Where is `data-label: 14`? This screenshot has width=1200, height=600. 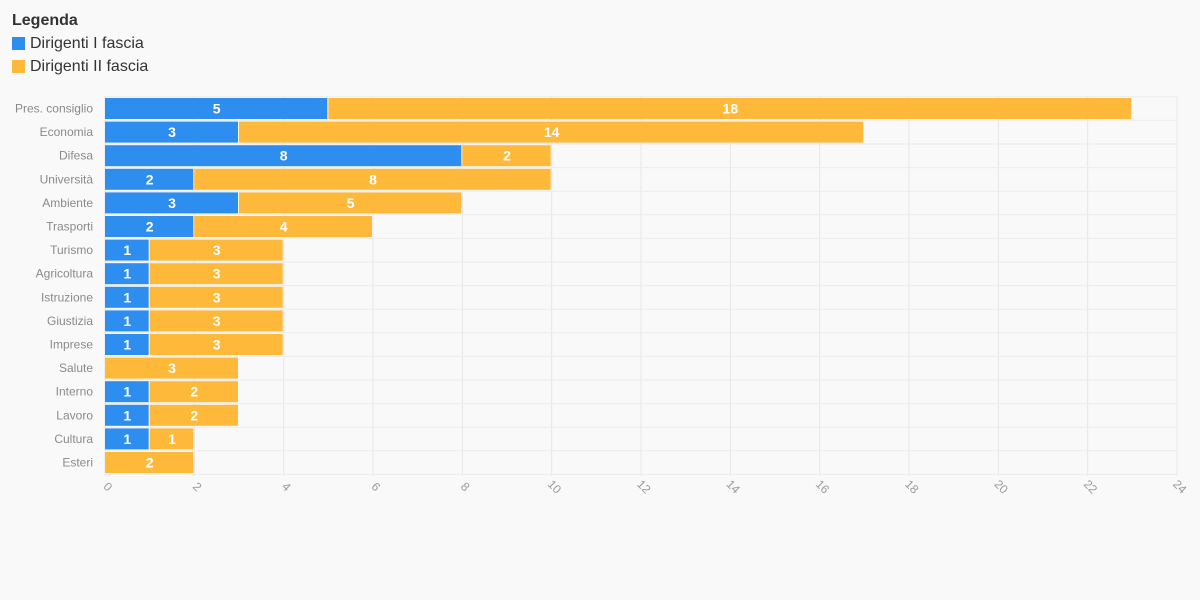 data-label: 14 is located at coordinates (552, 132).